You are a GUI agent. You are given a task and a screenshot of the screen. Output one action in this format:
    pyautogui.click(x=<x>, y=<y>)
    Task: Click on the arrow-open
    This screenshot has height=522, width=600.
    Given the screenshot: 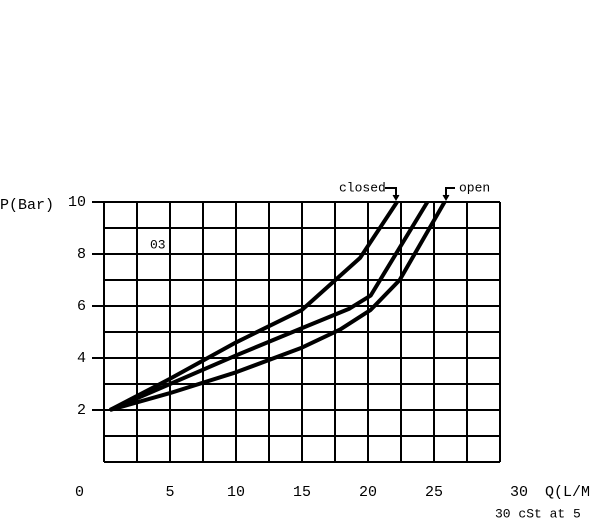 What is the action you would take?
    pyautogui.click(x=450, y=192)
    